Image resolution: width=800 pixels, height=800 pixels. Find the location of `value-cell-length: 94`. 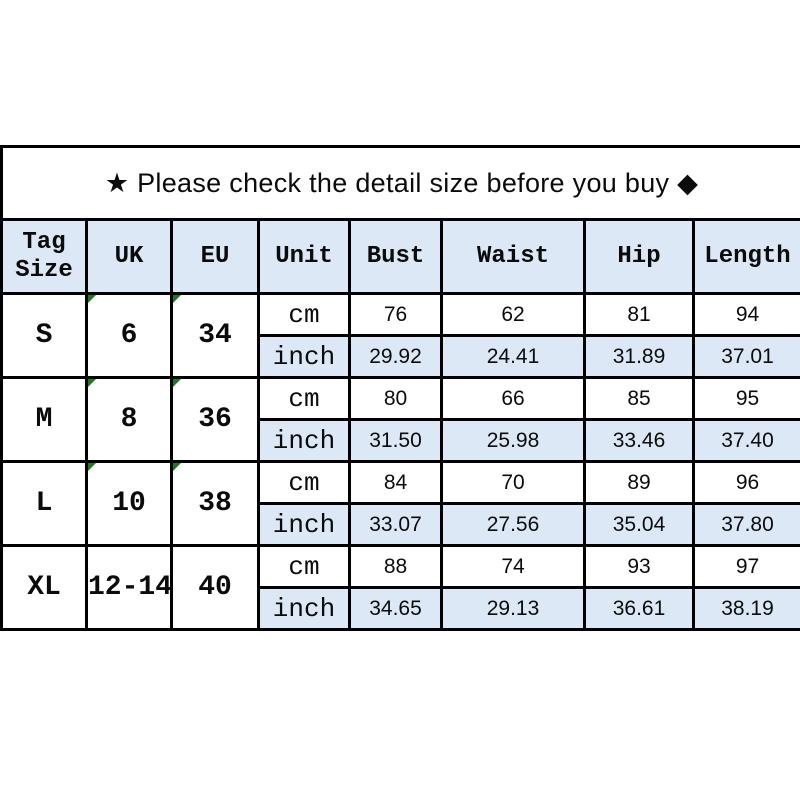

value-cell-length: 94 is located at coordinates (745, 314).